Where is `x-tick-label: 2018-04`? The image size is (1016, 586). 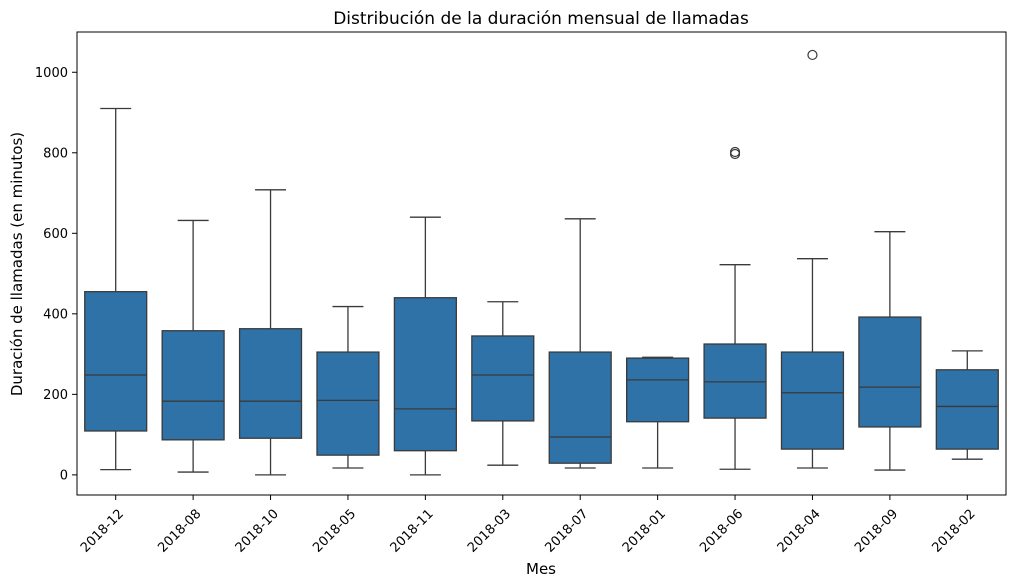
x-tick-label: 2018-04 is located at coordinates (799, 531).